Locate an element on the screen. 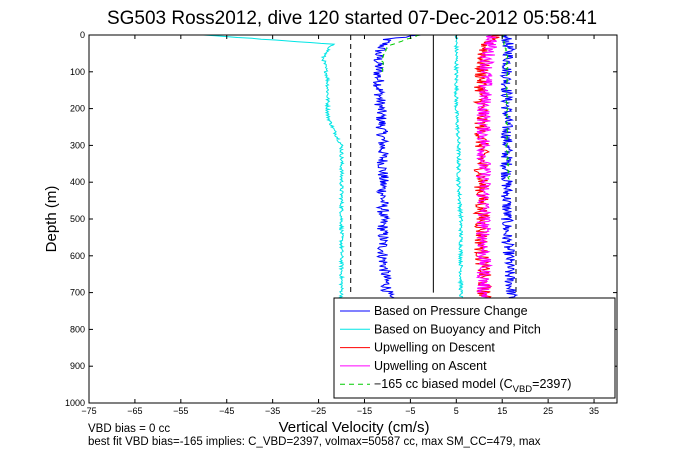 Image resolution: width=681 pixels, height=454 pixels. legend-box is located at coordinates (474, 348).